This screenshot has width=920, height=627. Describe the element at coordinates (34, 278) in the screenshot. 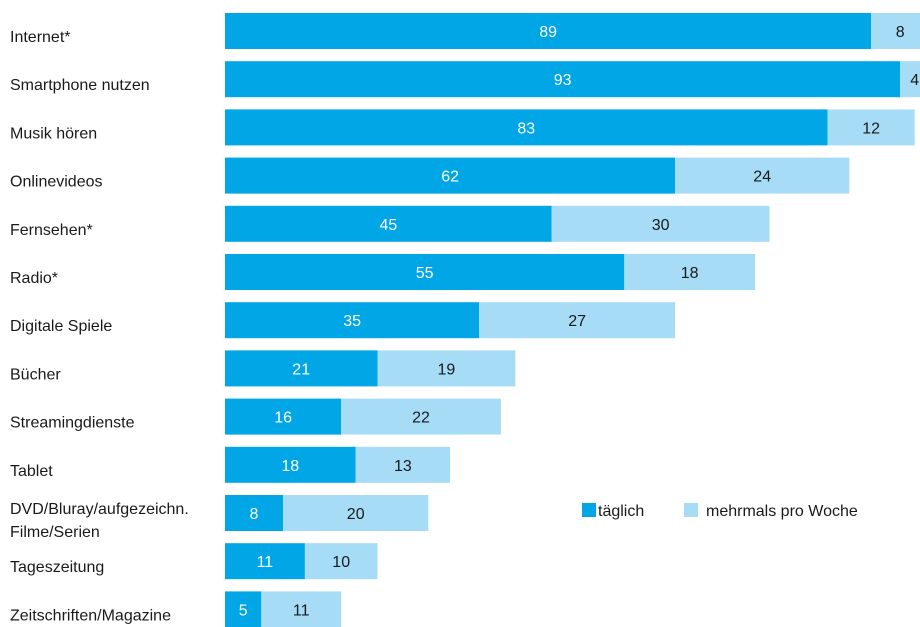

I see `category-label-5: Radio*` at that location.